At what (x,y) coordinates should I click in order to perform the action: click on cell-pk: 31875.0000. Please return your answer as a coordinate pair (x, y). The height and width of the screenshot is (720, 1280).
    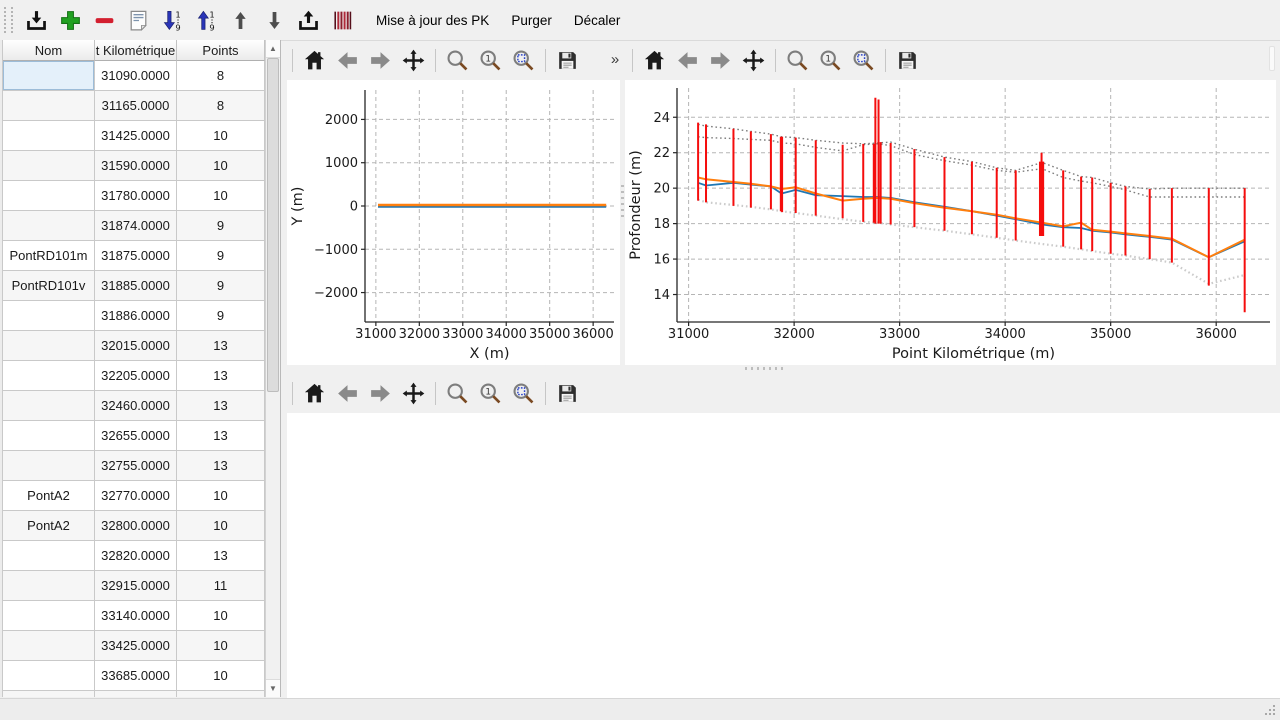
    Looking at the image, I should click on (136, 256).